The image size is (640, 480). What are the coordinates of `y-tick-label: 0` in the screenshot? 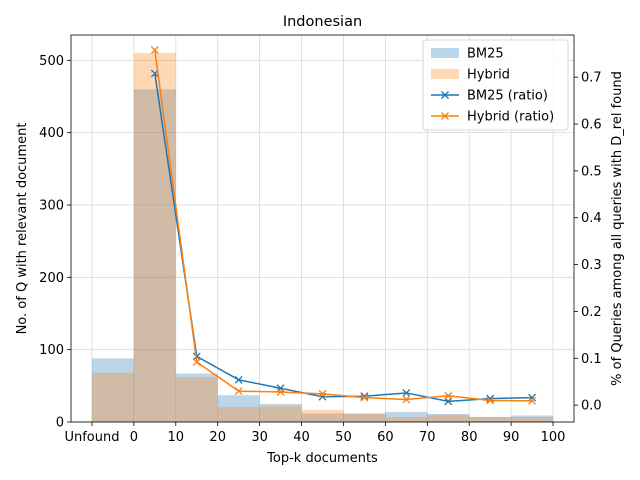 It's located at (60, 423).